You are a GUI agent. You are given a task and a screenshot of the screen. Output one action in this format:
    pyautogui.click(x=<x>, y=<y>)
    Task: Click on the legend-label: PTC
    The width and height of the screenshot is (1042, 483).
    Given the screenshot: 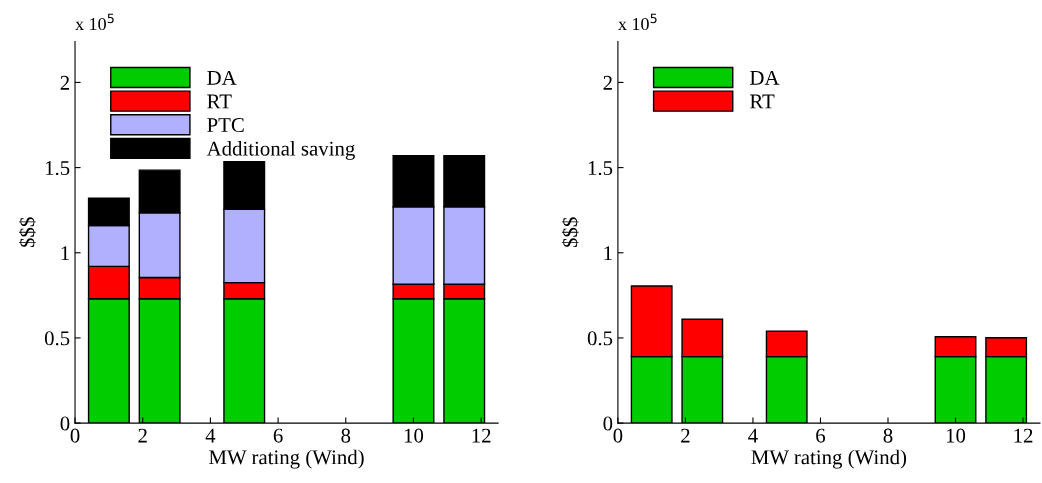 What is the action you would take?
    pyautogui.click(x=225, y=125)
    